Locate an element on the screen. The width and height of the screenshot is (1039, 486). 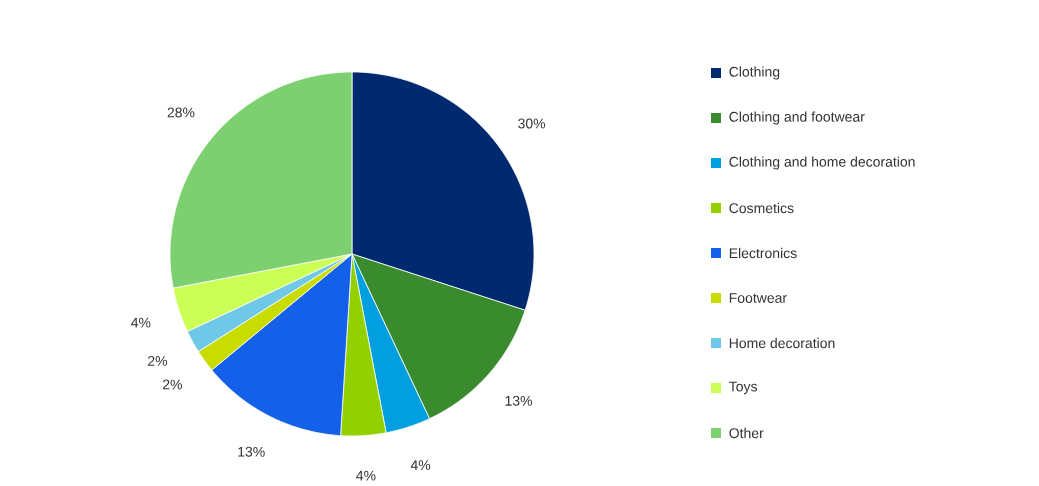
legend-label: Other is located at coordinates (746, 433).